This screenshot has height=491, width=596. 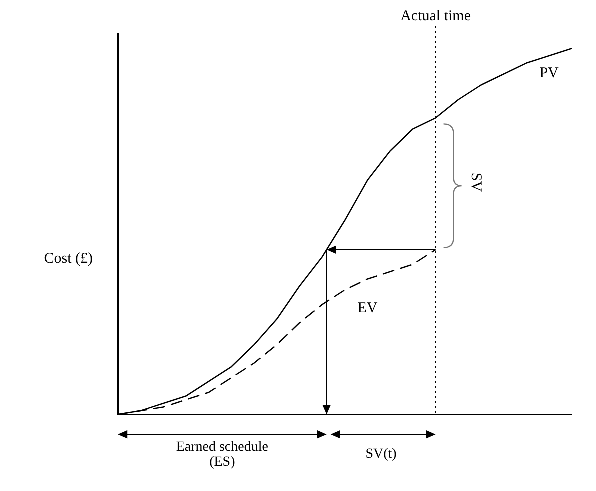 What do you see at coordinates (550, 73) in the screenshot?
I see `series-label: PV` at bounding box center [550, 73].